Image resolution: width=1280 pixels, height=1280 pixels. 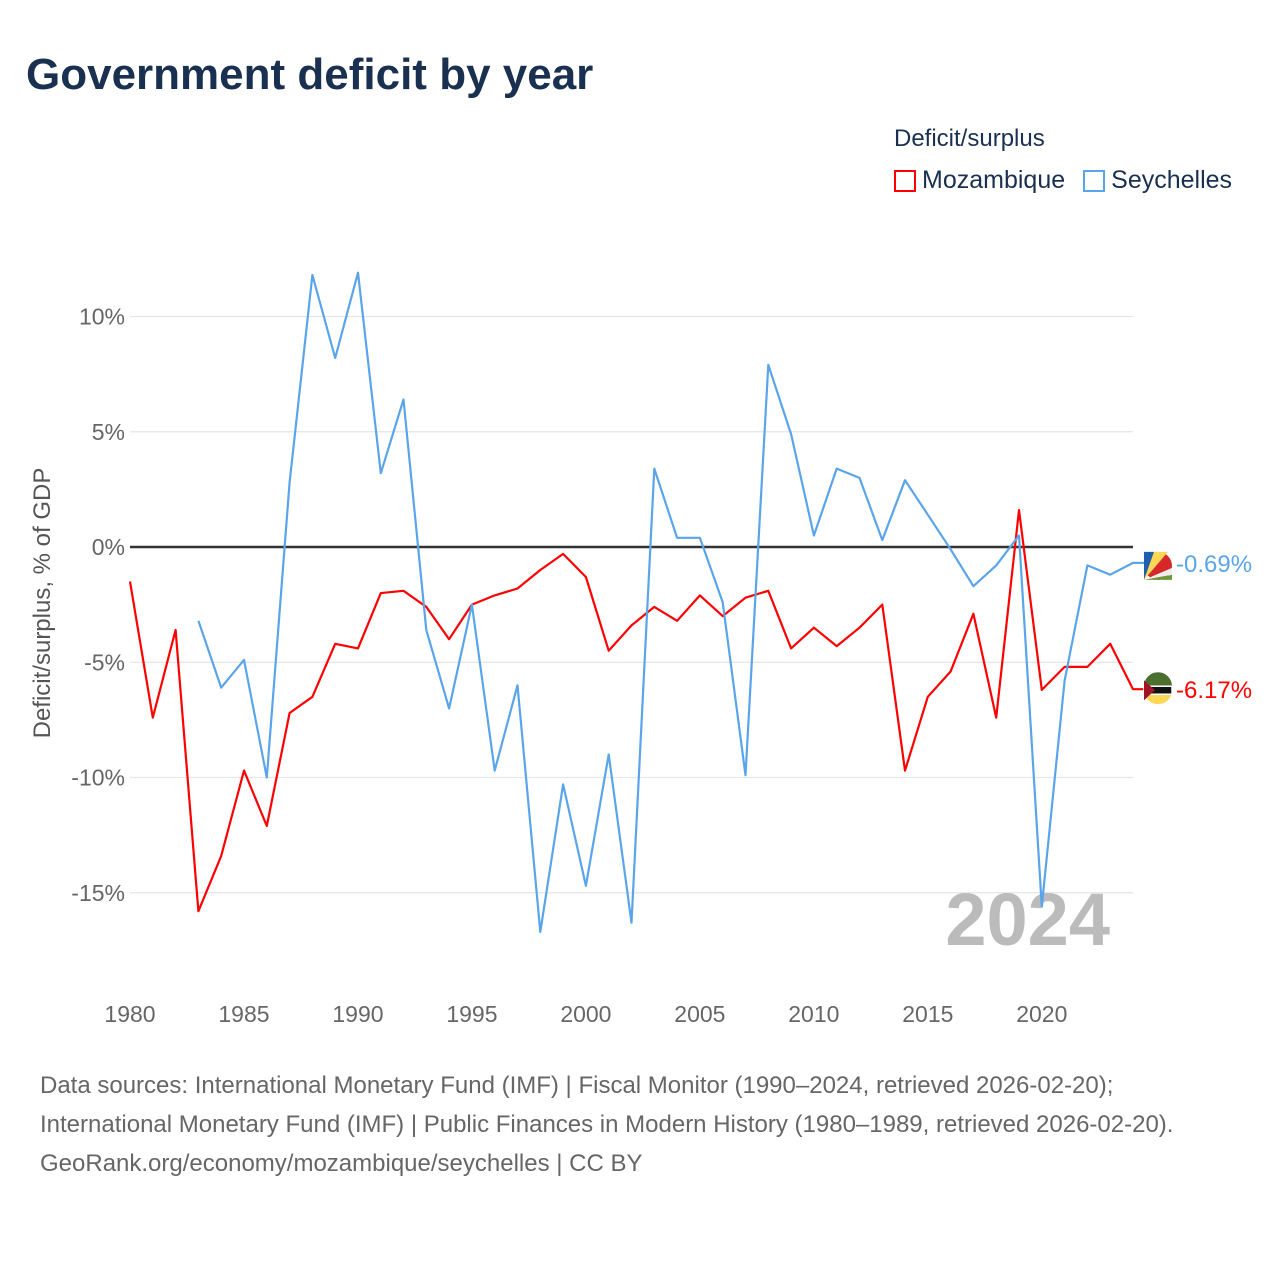 I want to click on legend: Mozambique Seychelles, so click(x=1063, y=180).